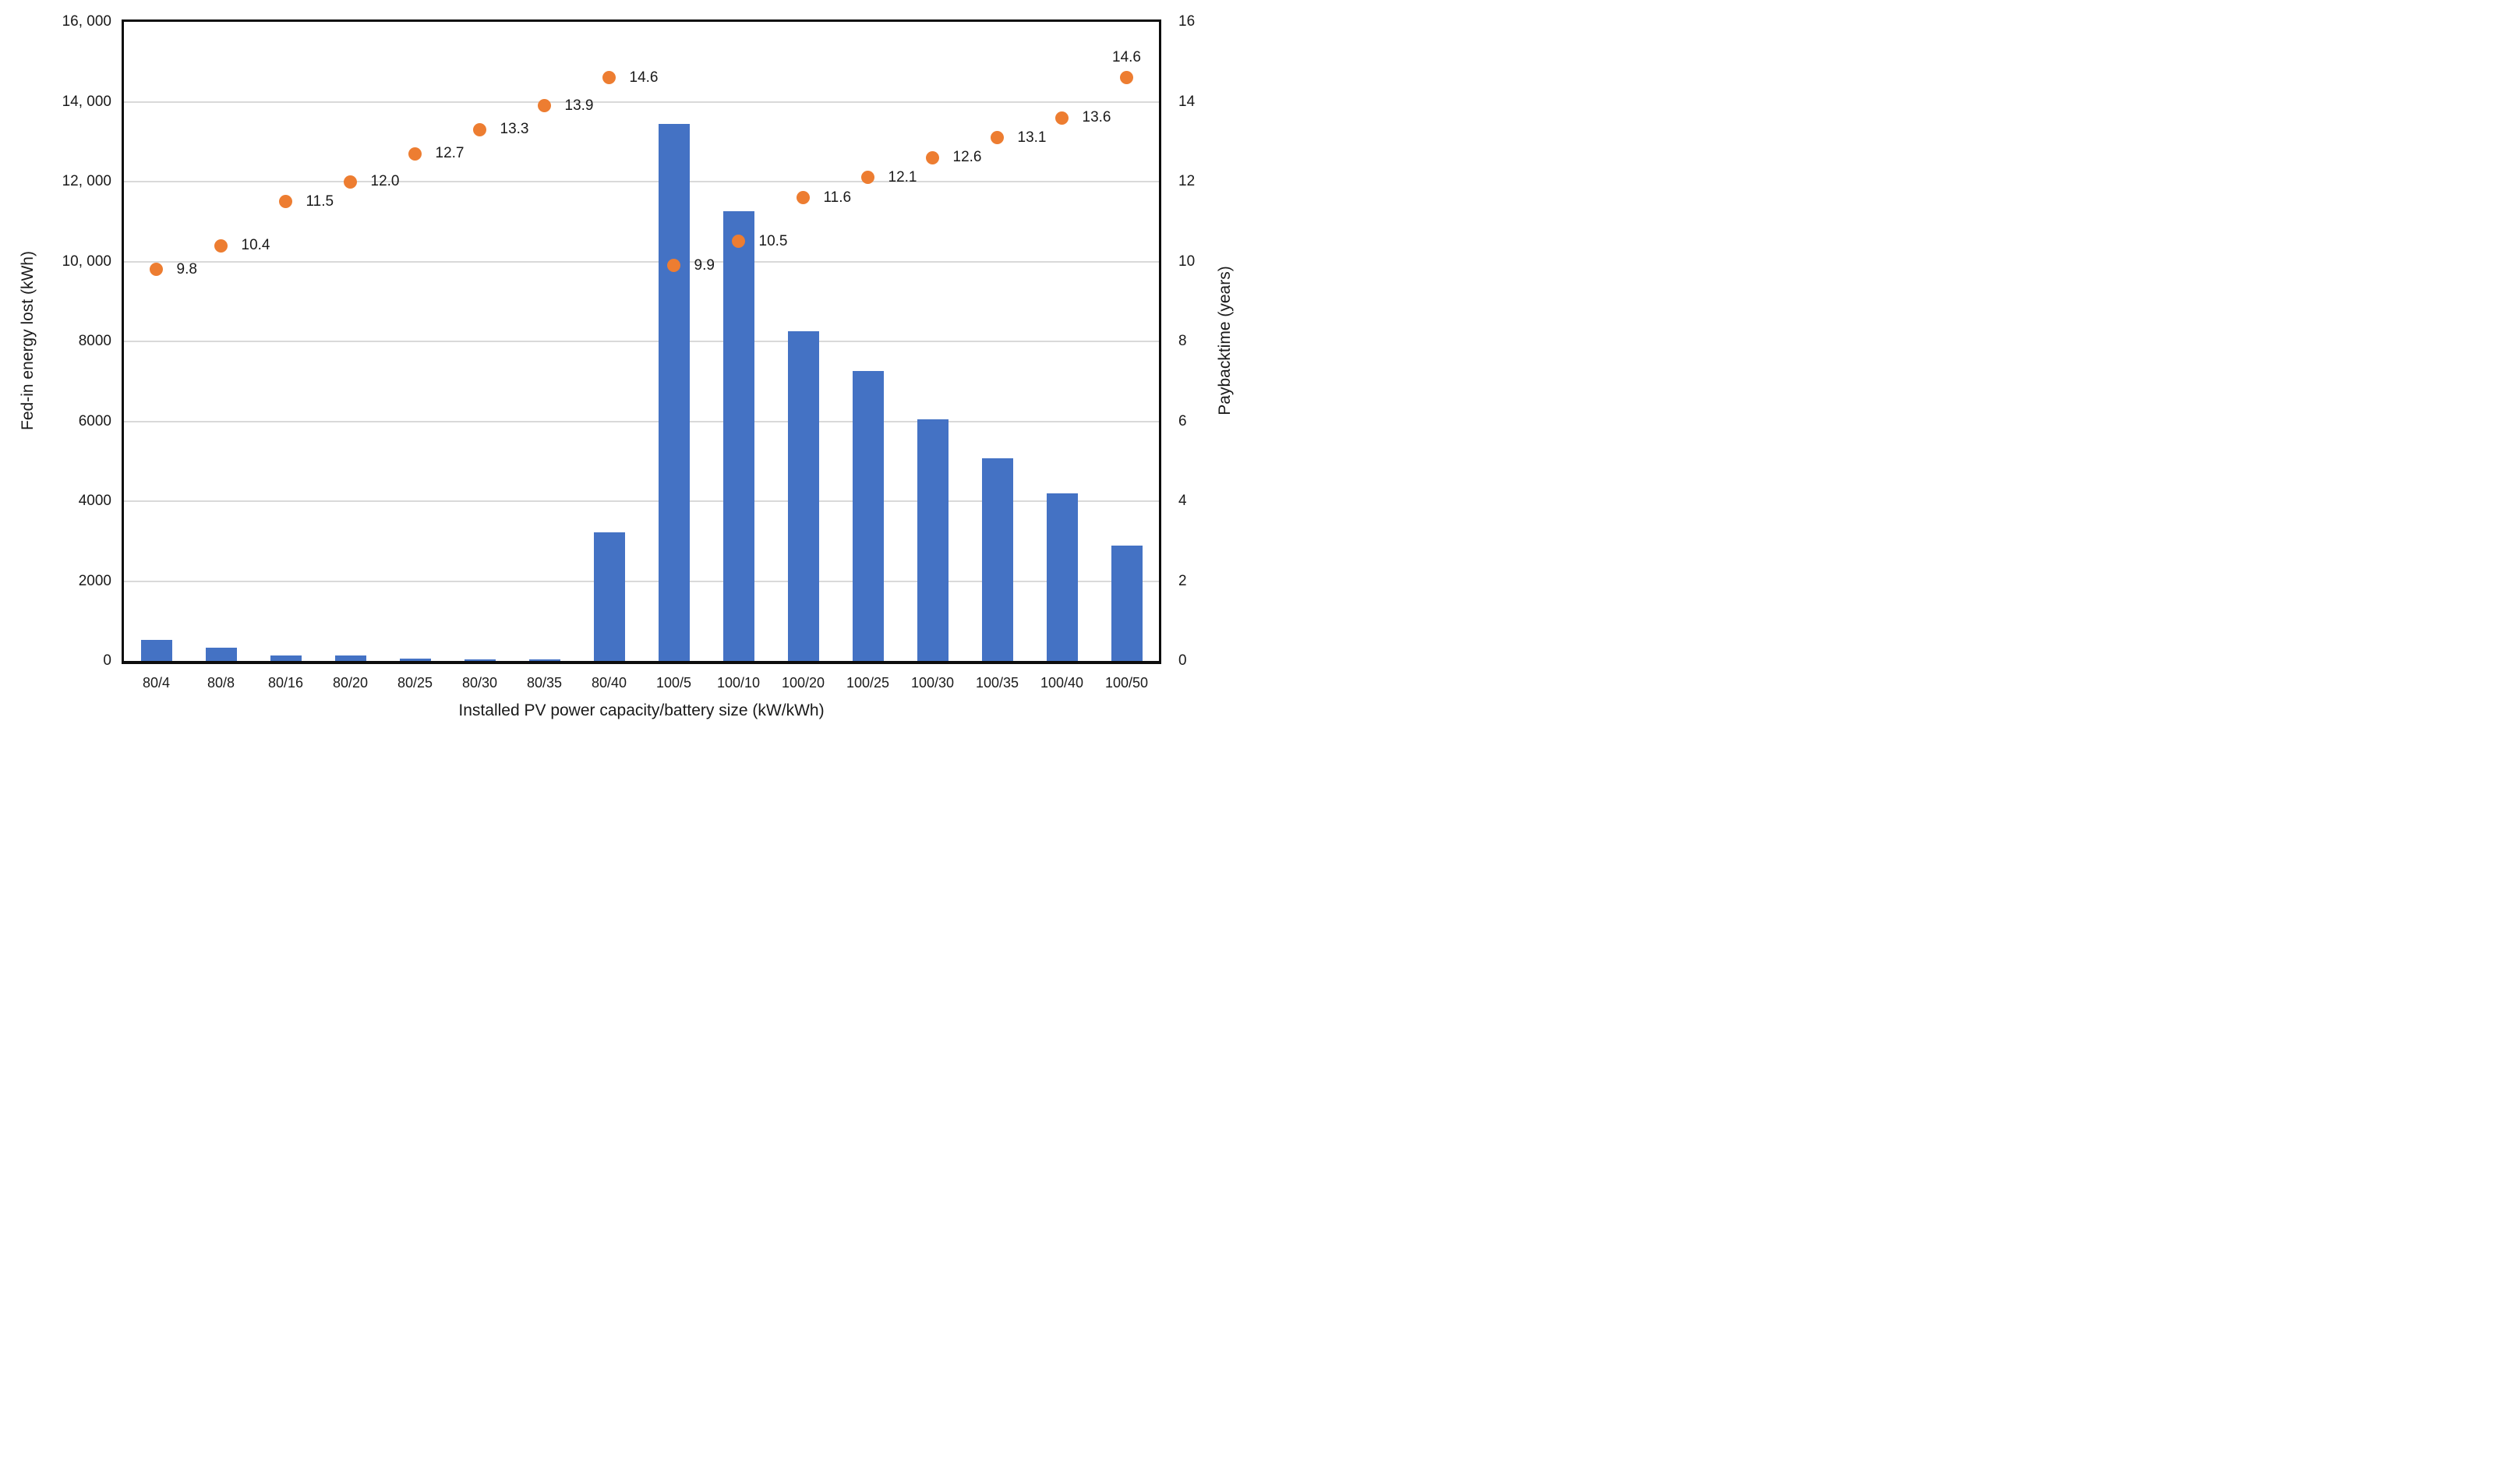  I want to click on dot-80/4, so click(156, 270).